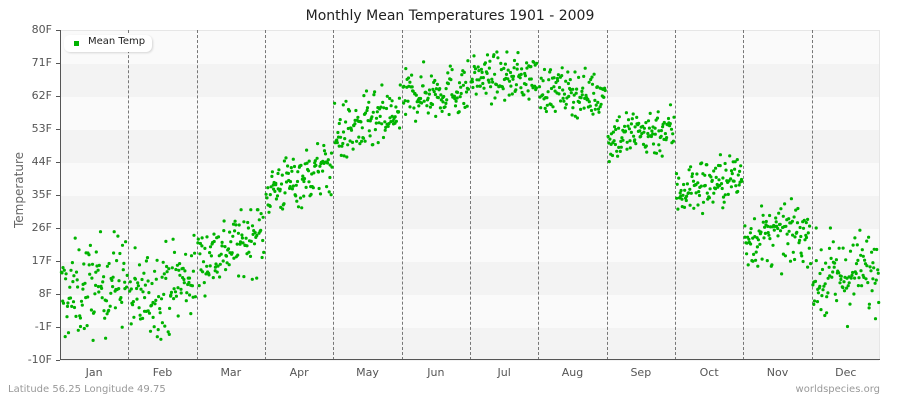 Image resolution: width=900 pixels, height=400 pixels. What do you see at coordinates (41, 227) in the screenshot?
I see `y-tick-label: 26F` at bounding box center [41, 227].